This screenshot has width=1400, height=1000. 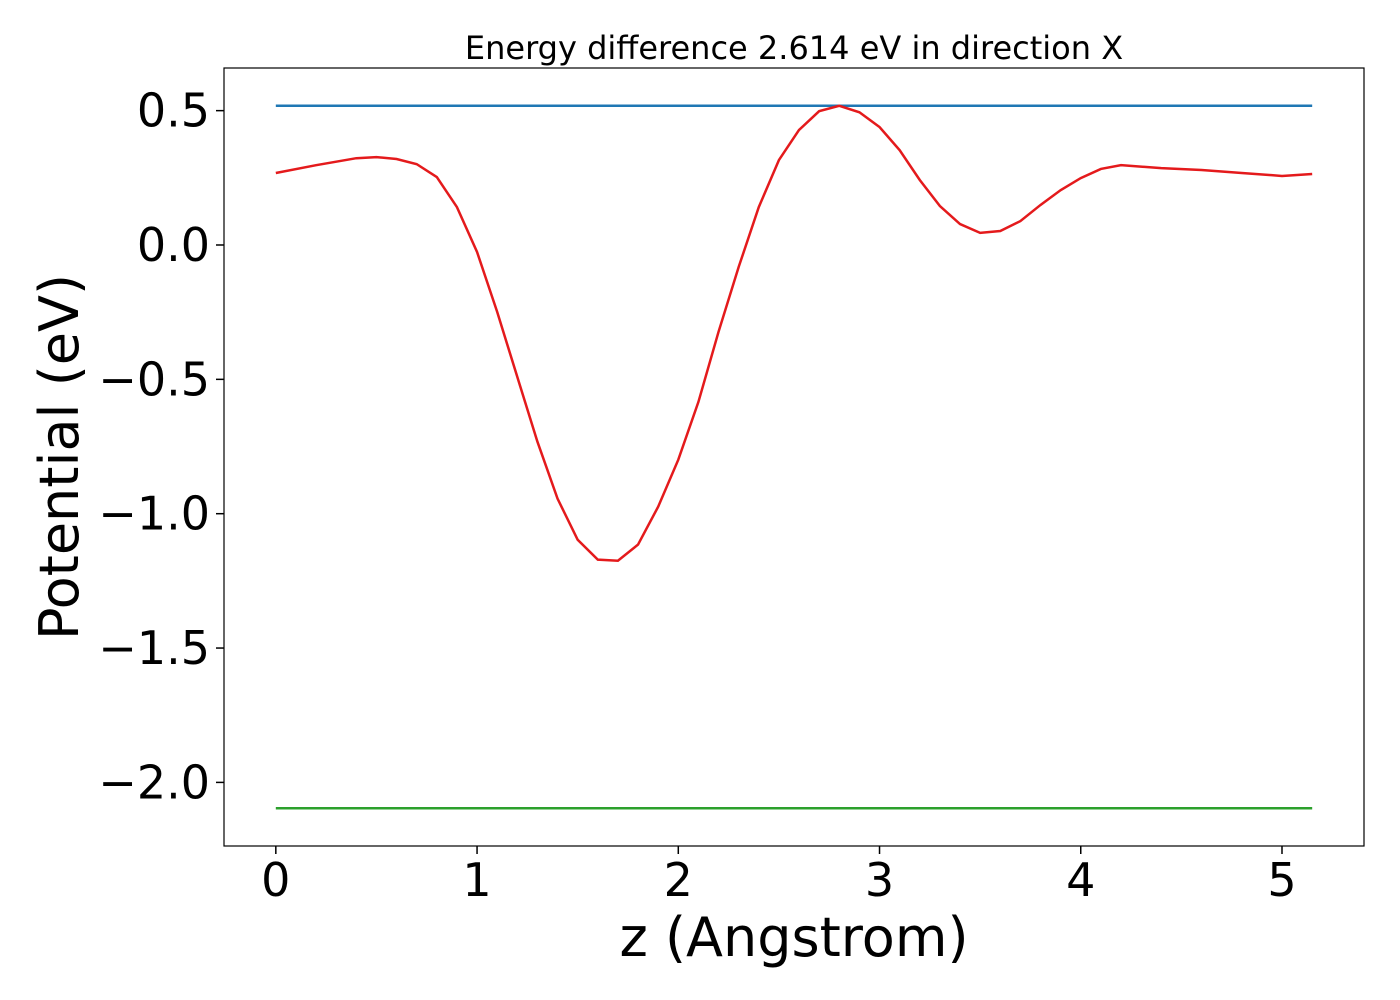 What do you see at coordinates (154, 782) in the screenshot?
I see `y-tick-label: −2.0` at bounding box center [154, 782].